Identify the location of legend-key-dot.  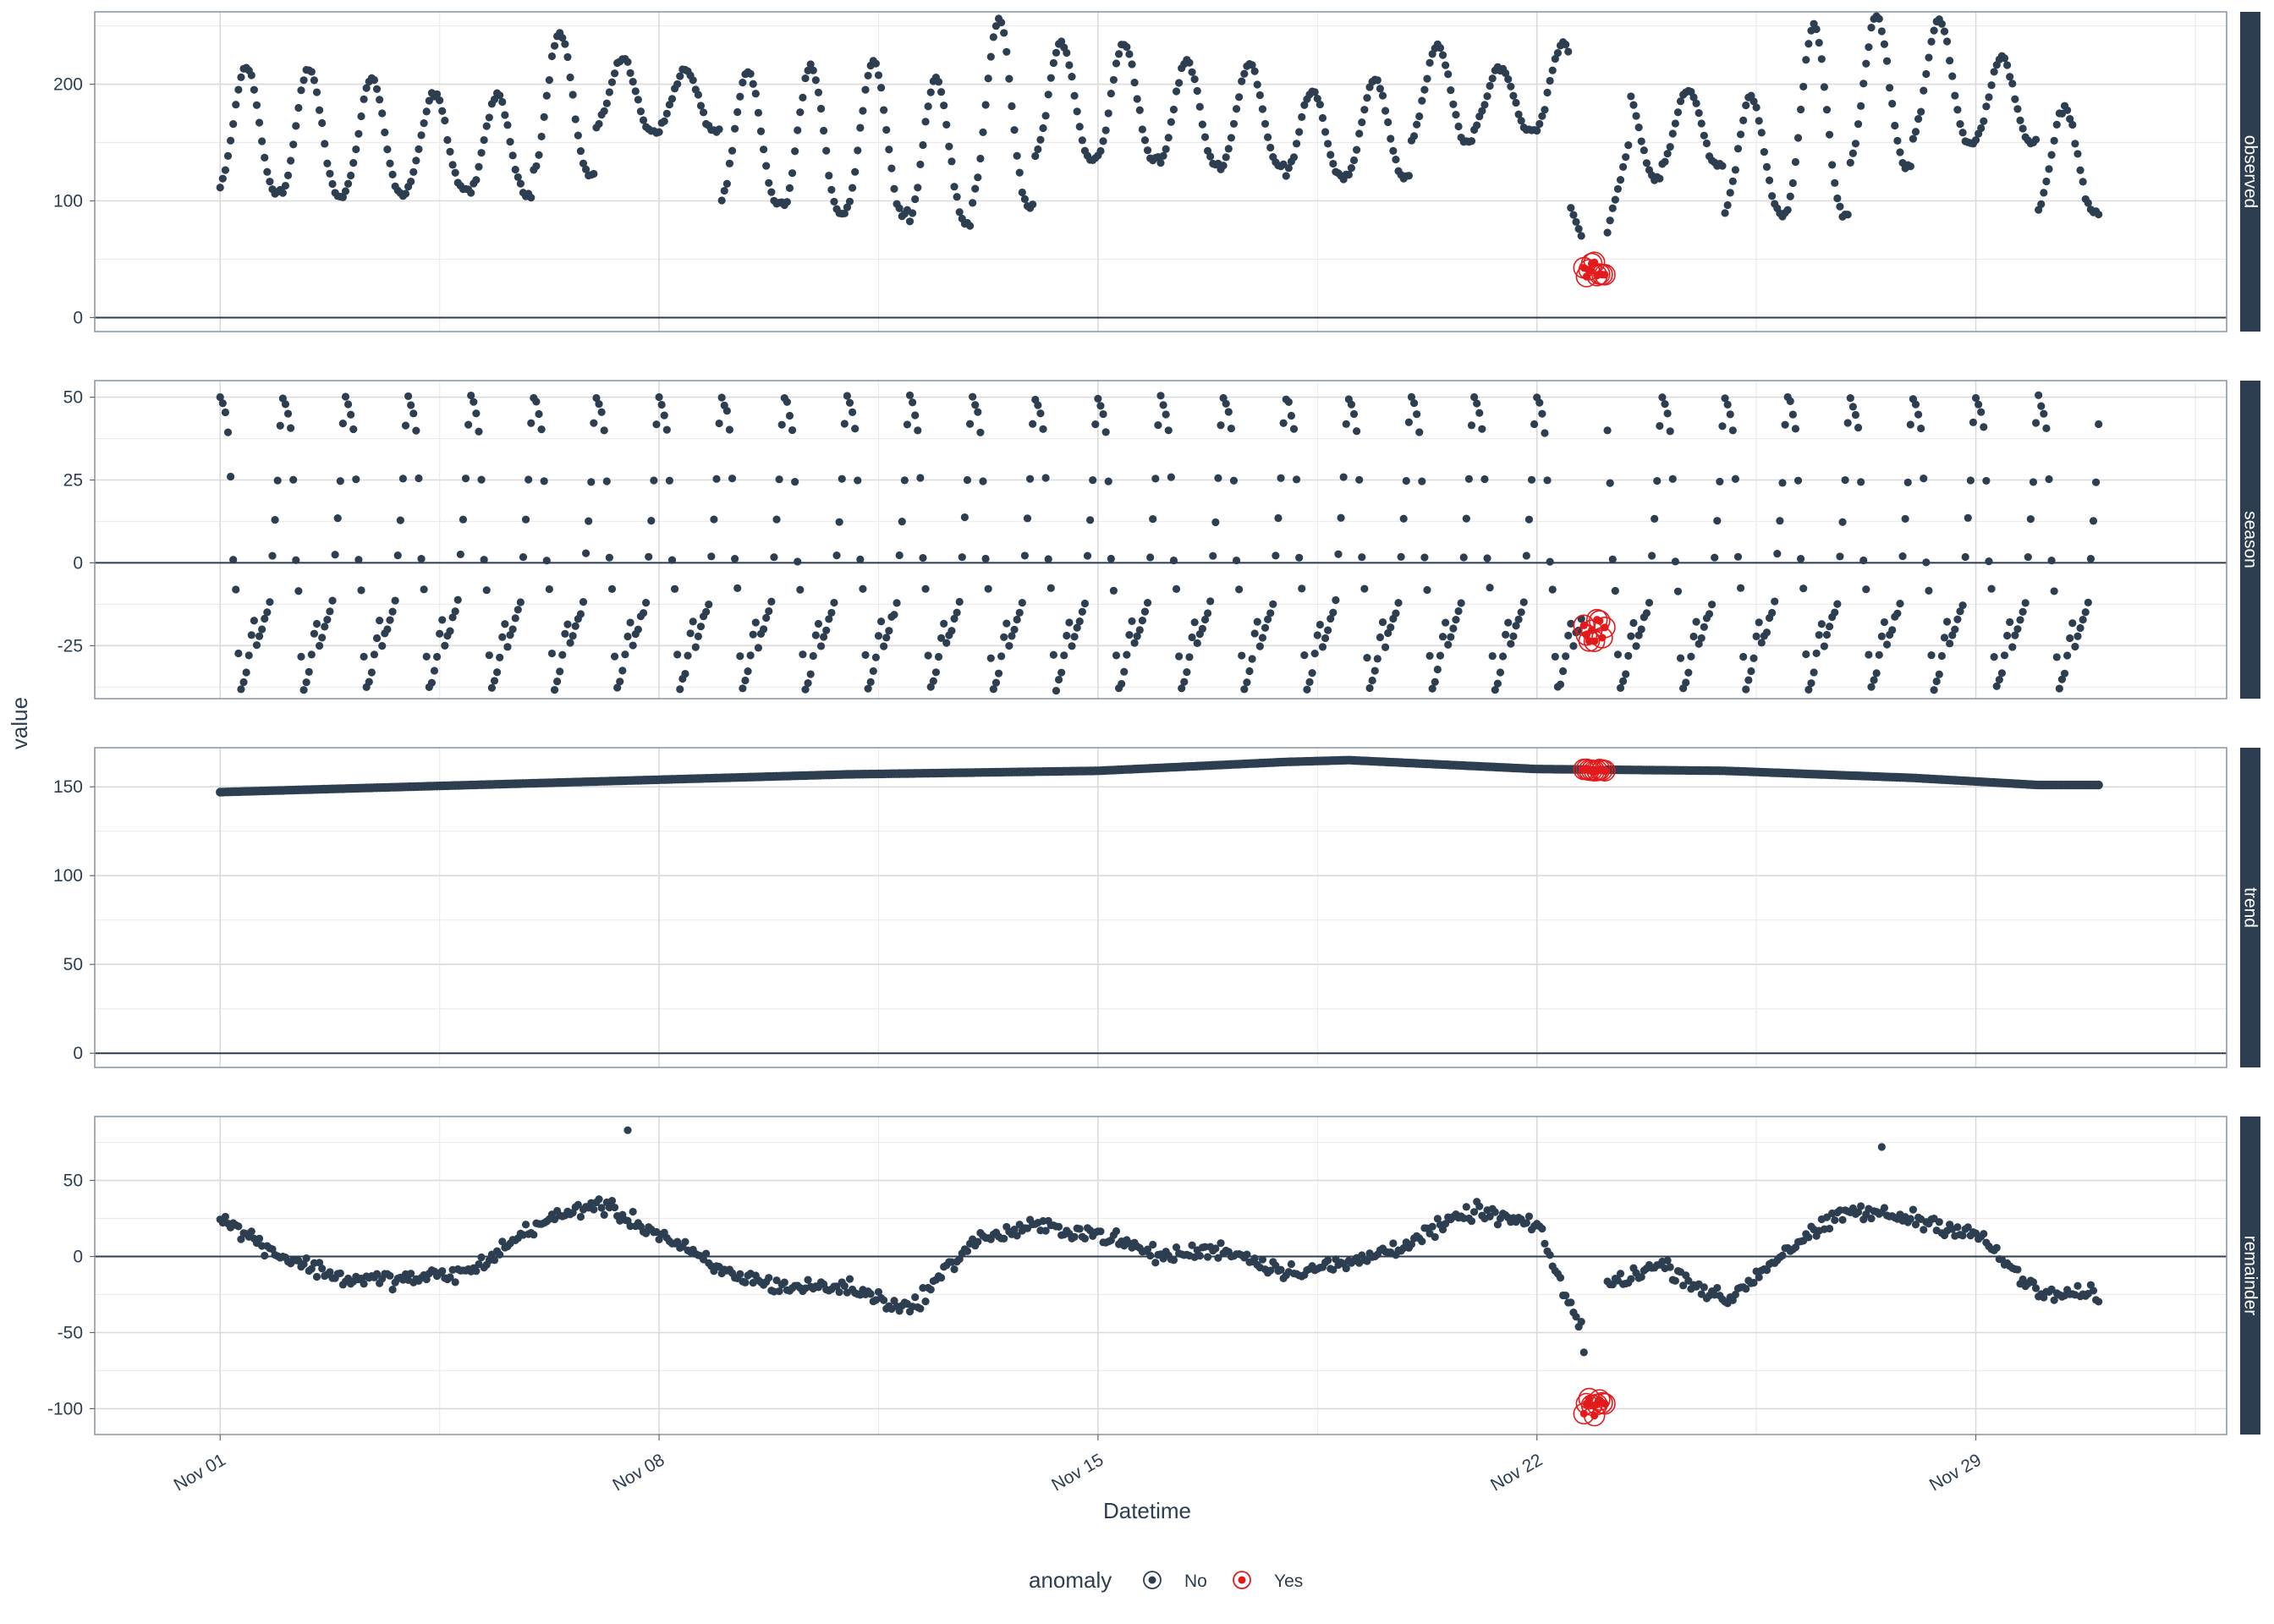
(1152, 1580).